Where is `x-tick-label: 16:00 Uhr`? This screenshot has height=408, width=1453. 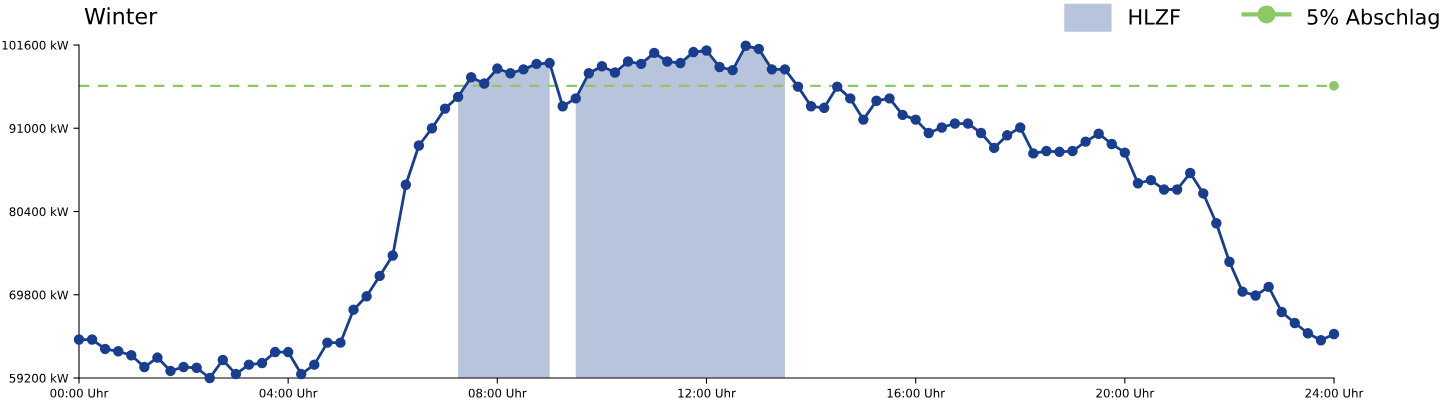
x-tick-label: 16:00 Uhr is located at coordinates (916, 393).